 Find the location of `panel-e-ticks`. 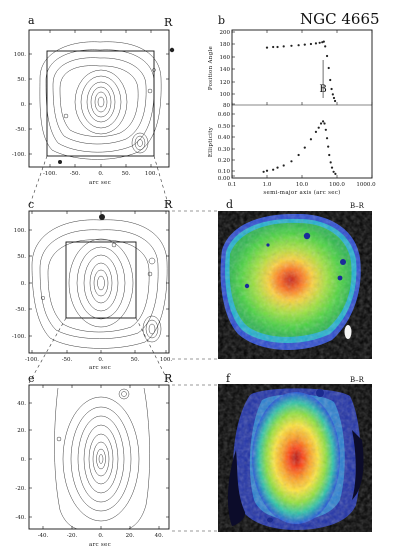

panel-e-ticks is located at coordinates (99, 457).